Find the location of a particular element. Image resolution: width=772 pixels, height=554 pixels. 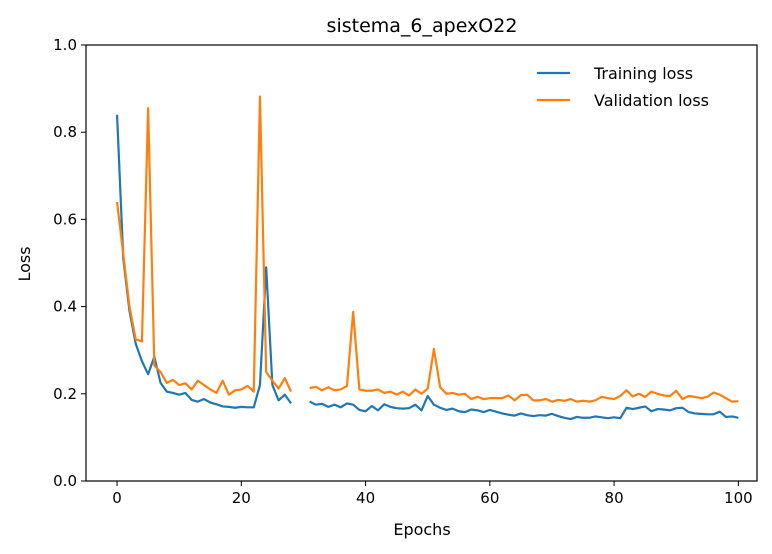

y-tick-label: 0.4 is located at coordinates (65, 307).